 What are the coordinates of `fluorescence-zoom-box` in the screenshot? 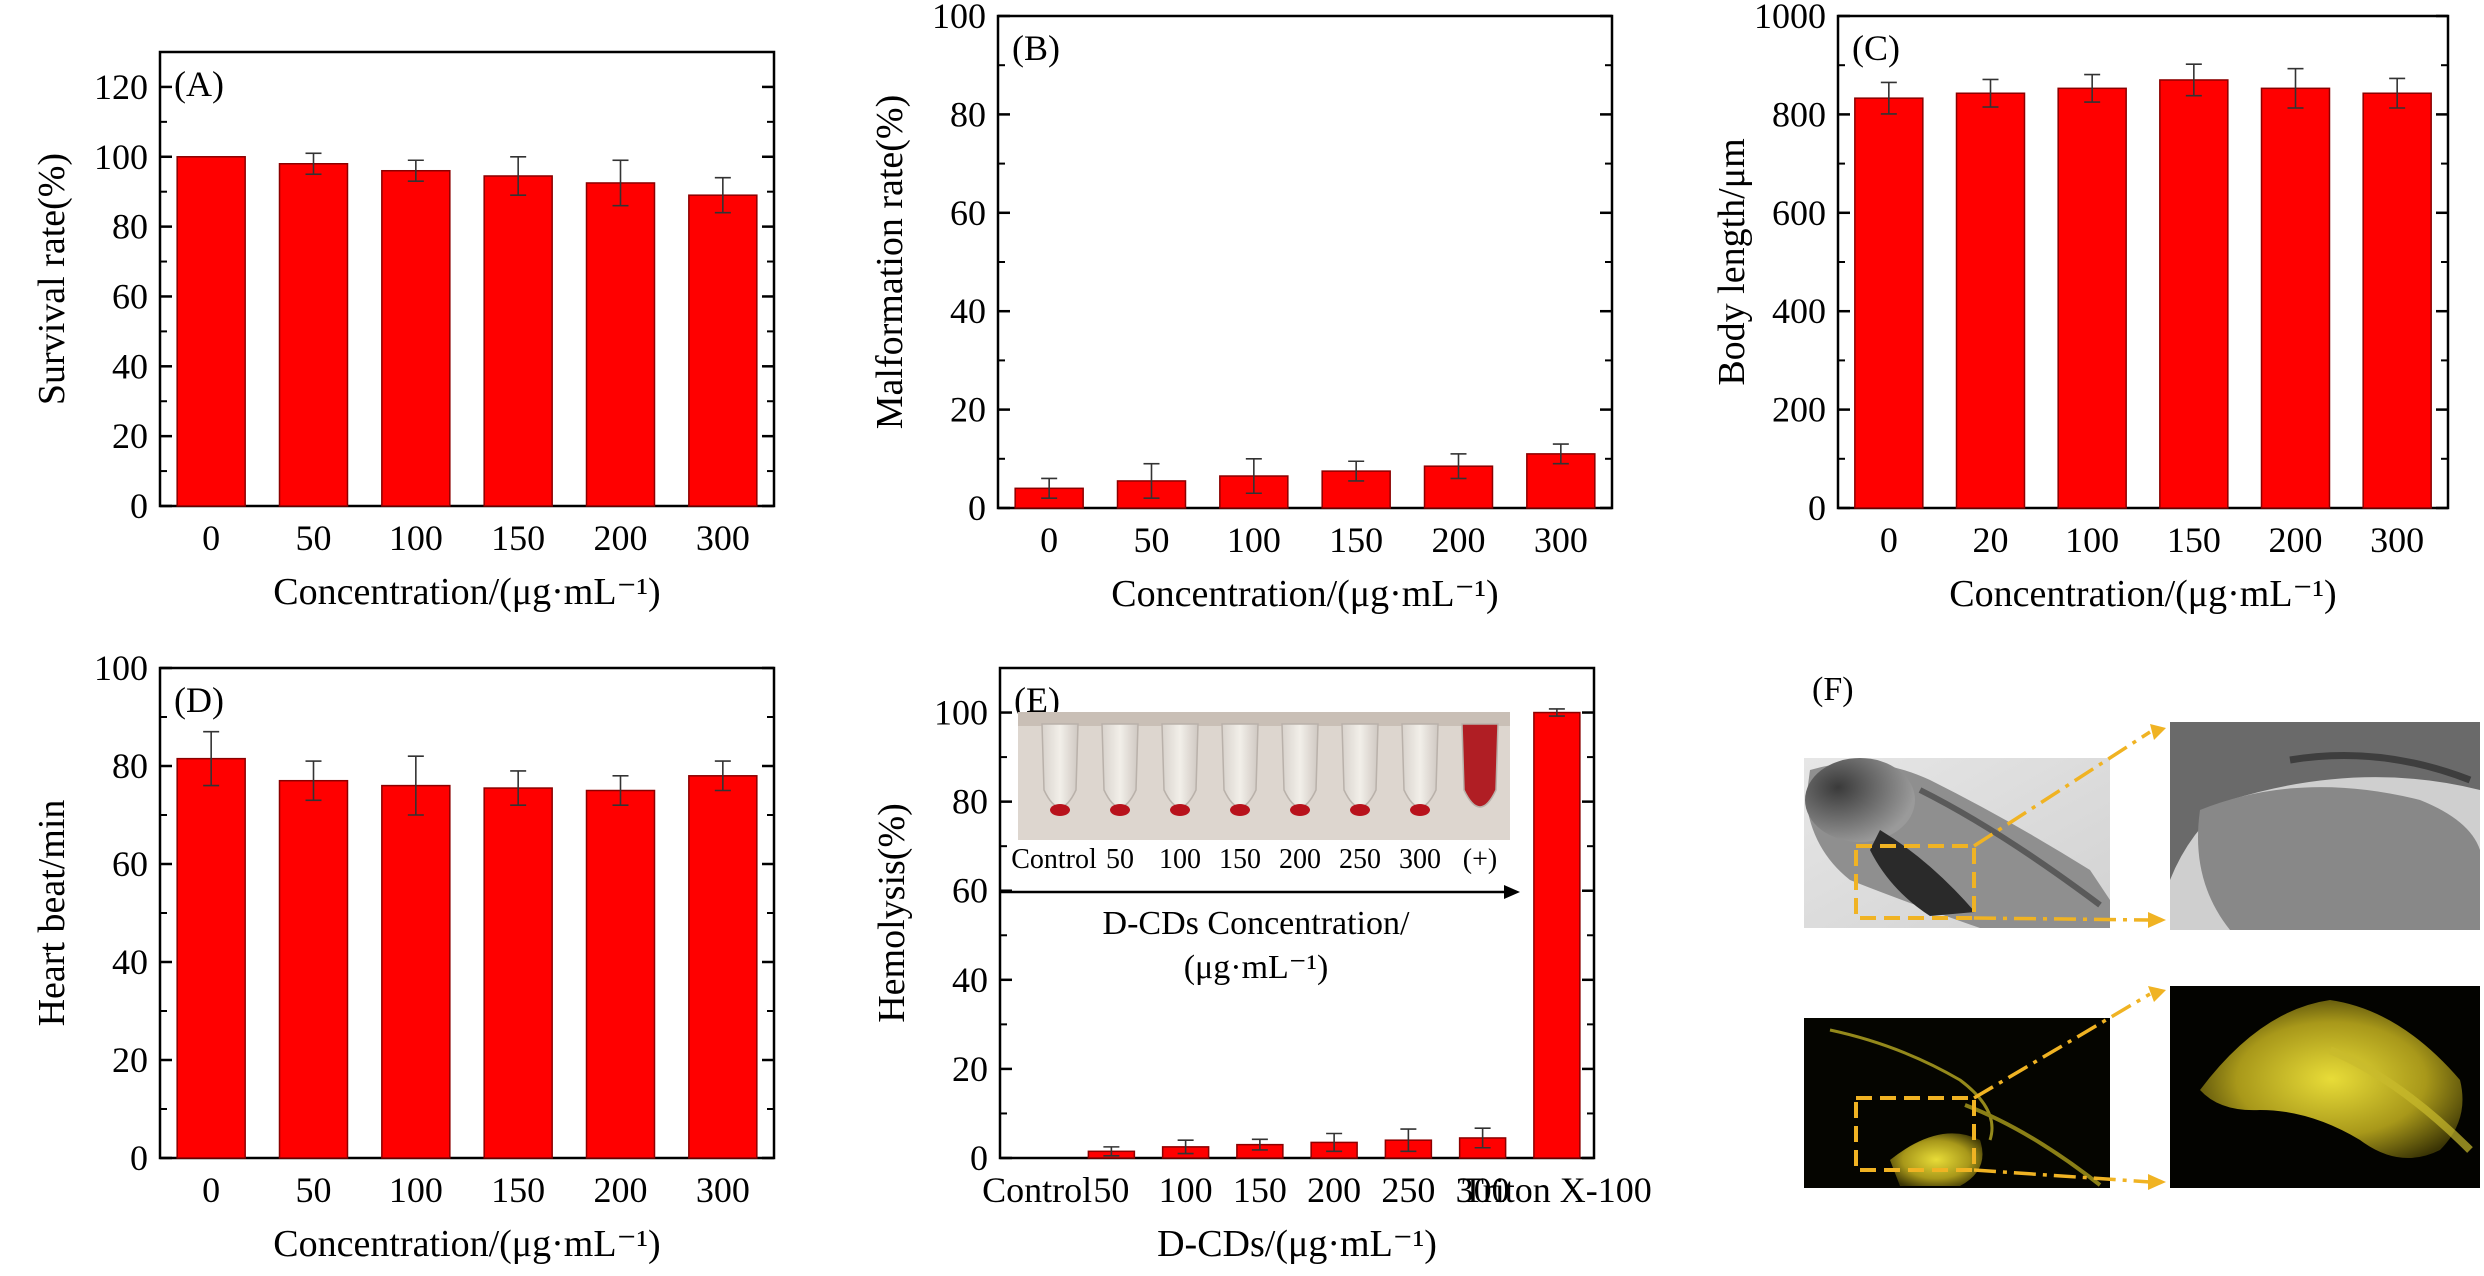 It's located at (1915, 1134).